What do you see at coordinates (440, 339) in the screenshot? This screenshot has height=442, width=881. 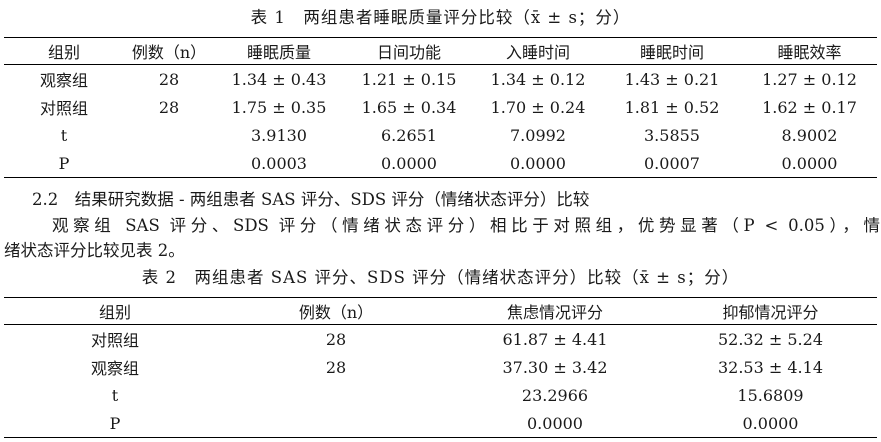 I see `table-row: 对照组 28 61.87 ± 4.41 52.32 ± 5.24` at bounding box center [440, 339].